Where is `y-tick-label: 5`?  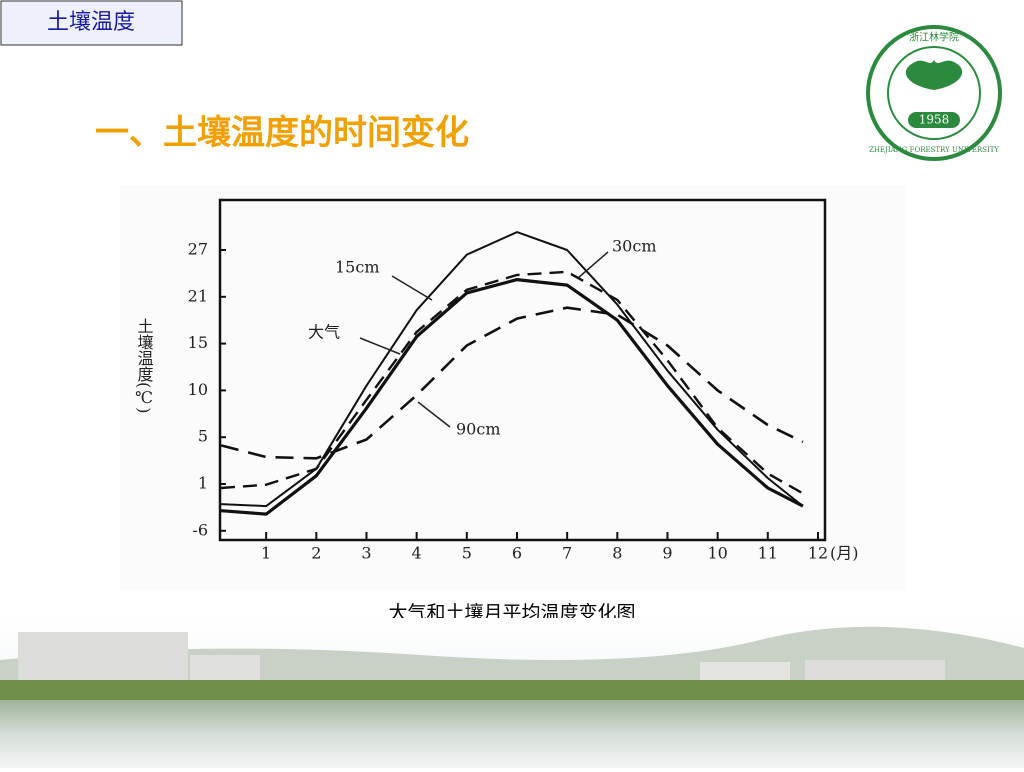
y-tick-label: 5 is located at coordinates (203, 436).